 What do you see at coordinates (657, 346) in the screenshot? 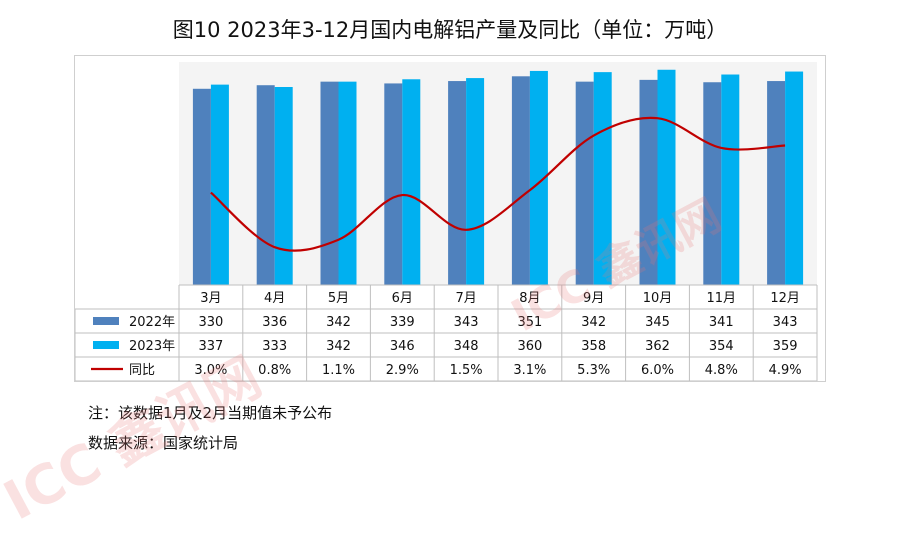
I see `data-label: 362` at bounding box center [657, 346].